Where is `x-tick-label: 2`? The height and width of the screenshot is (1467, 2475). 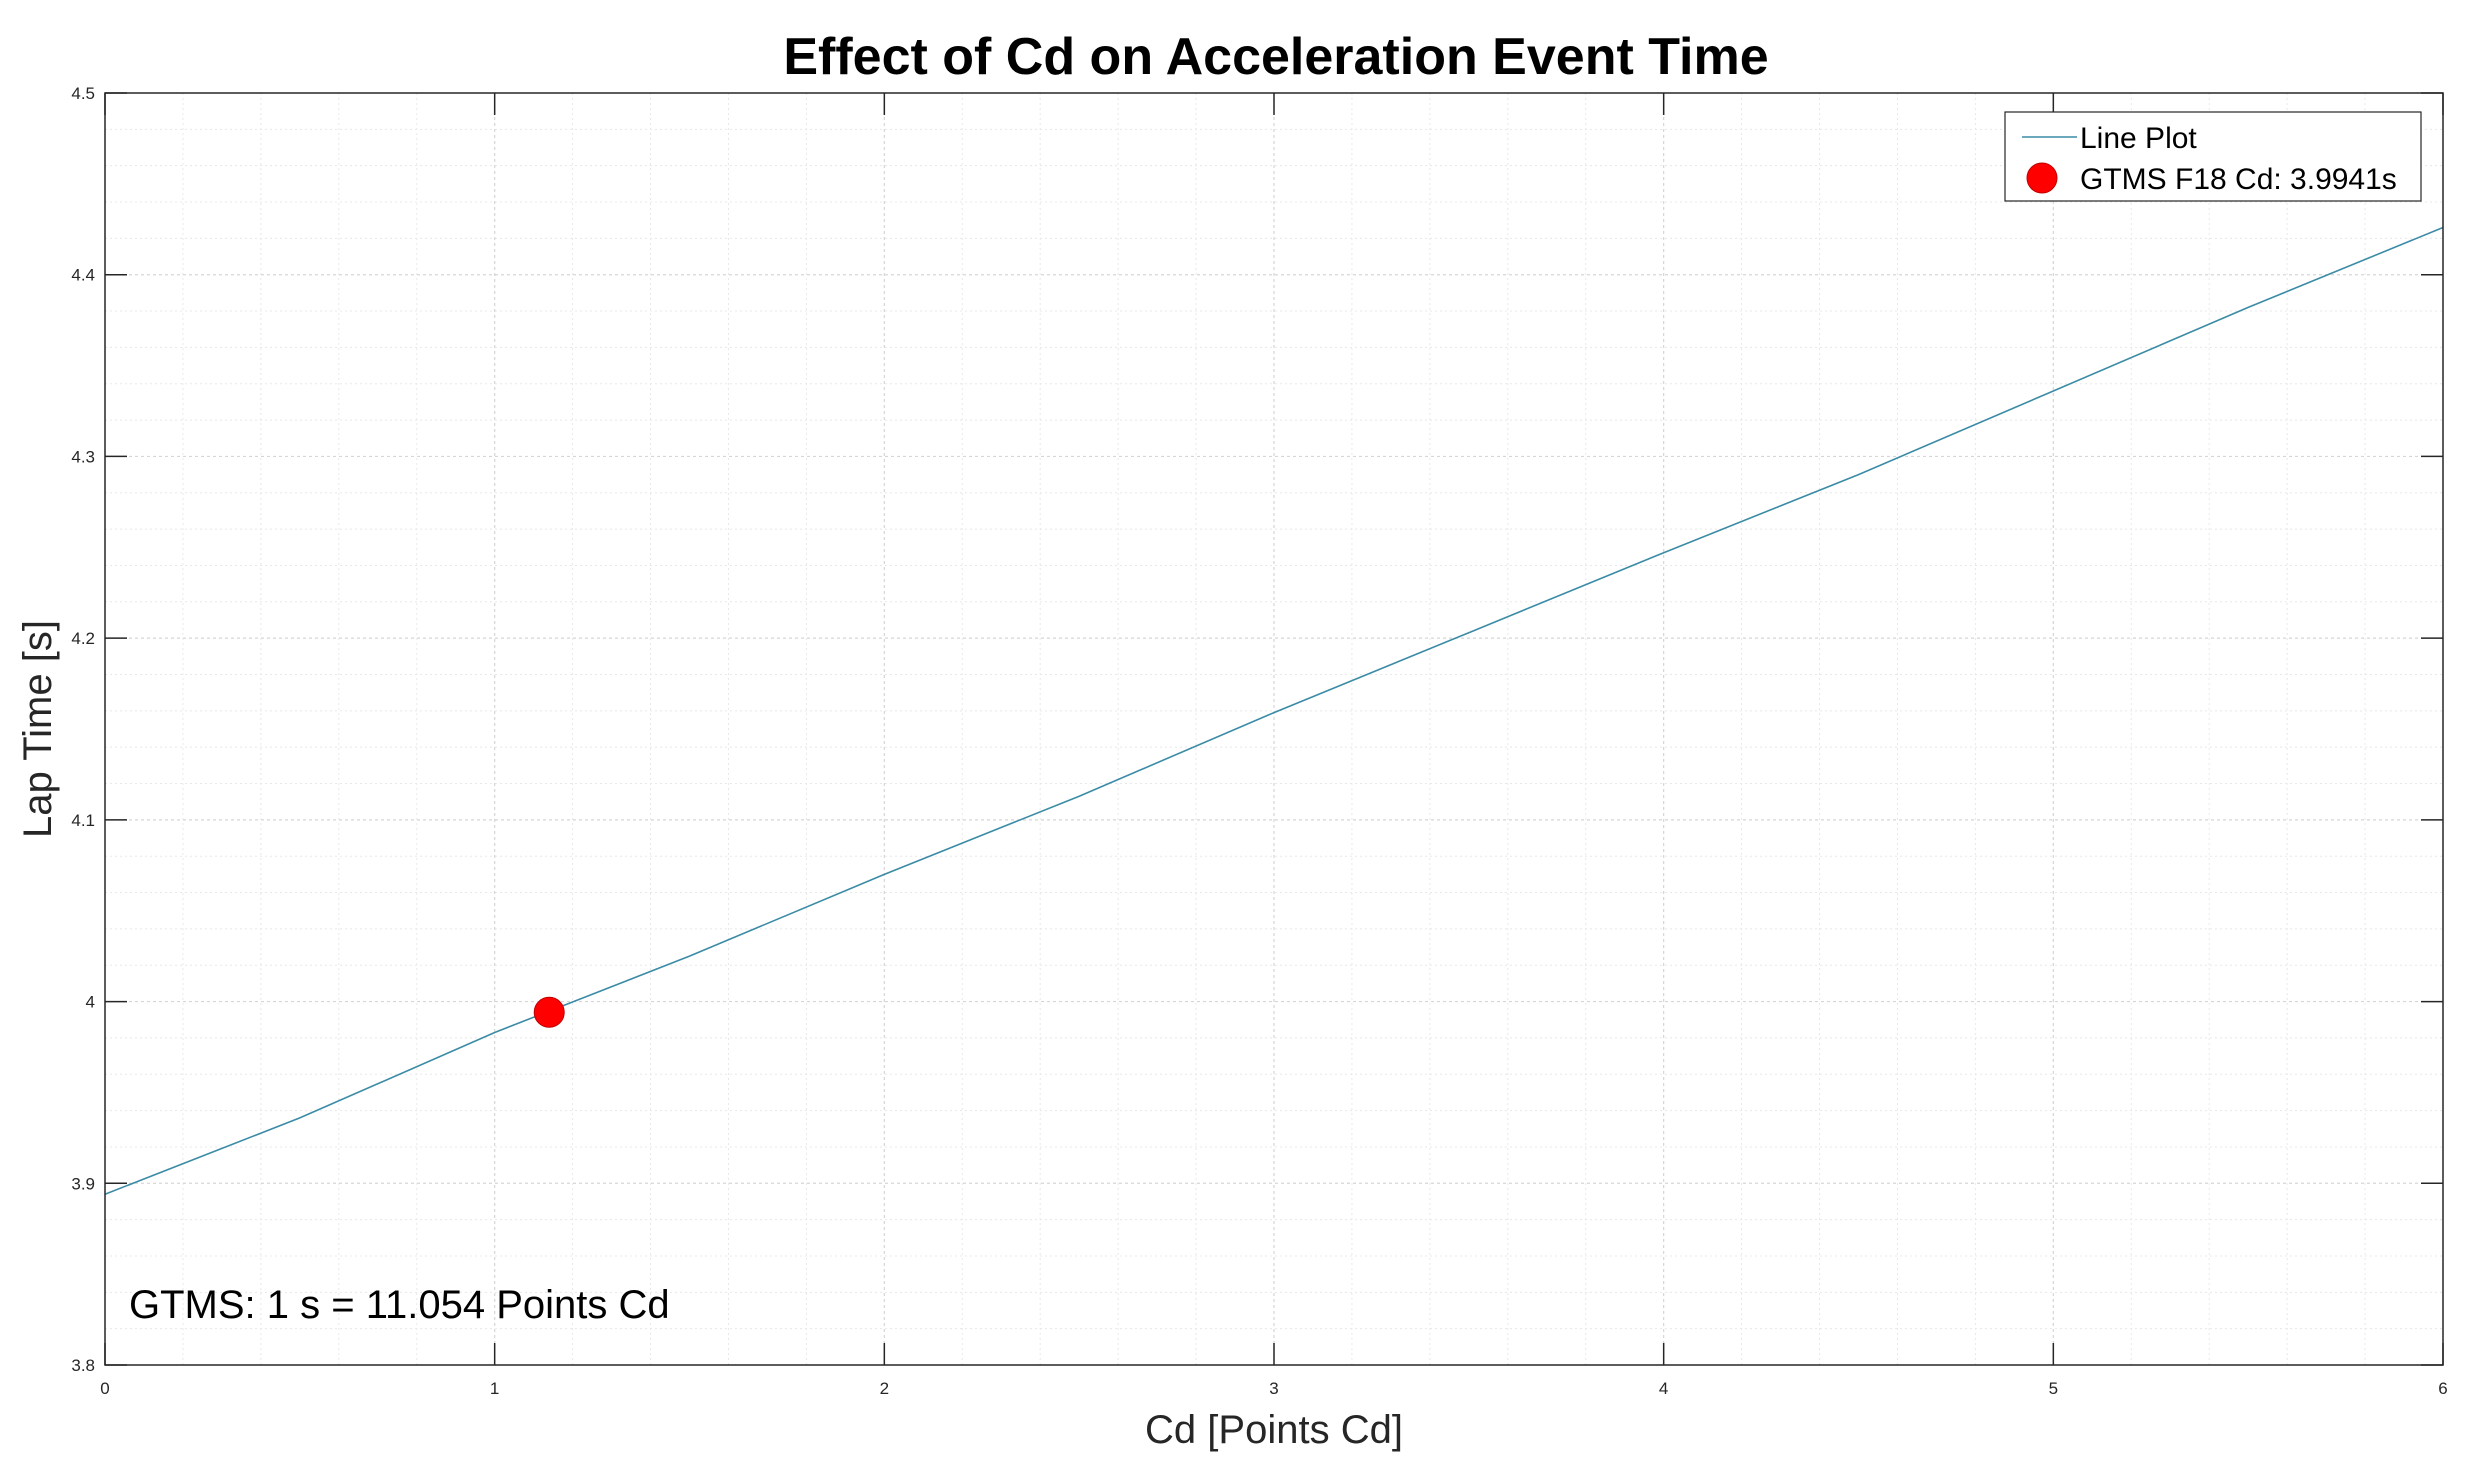
x-tick-label: 2 is located at coordinates (884, 1388).